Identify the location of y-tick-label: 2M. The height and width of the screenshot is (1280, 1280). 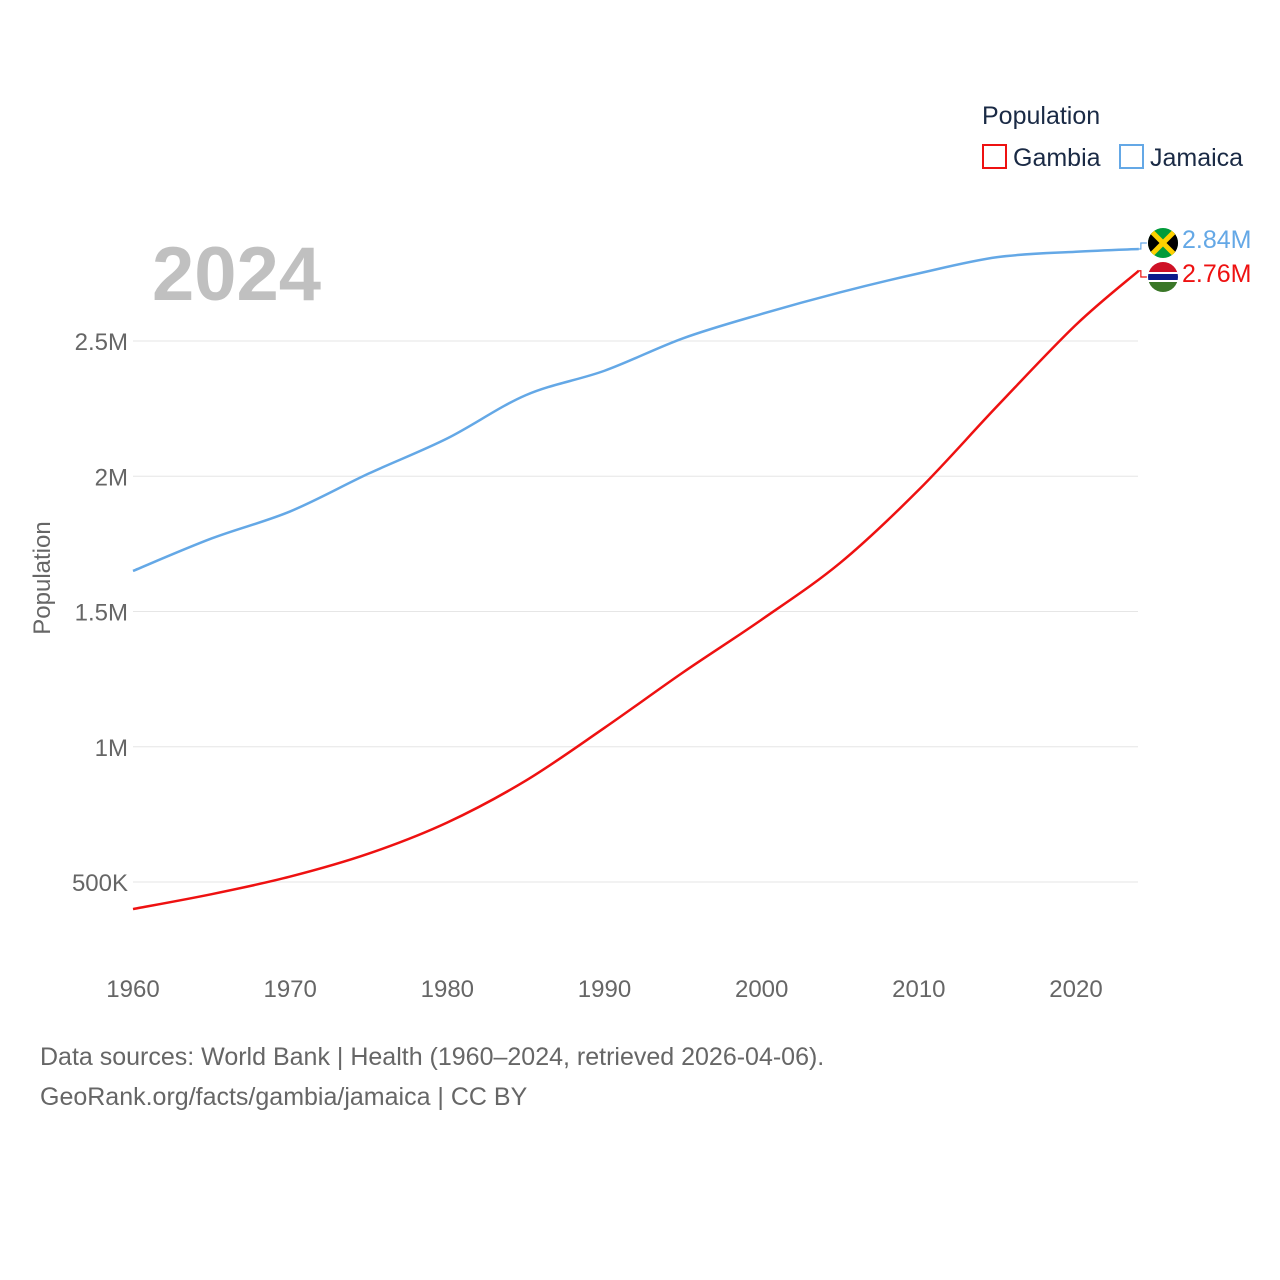
(111, 477).